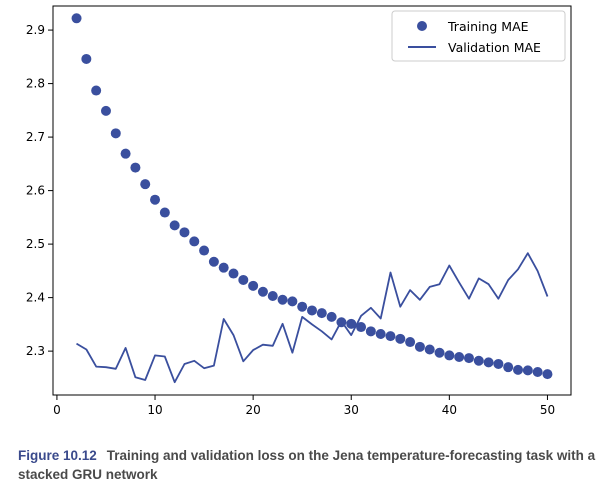 The width and height of the screenshot is (603, 495). Describe the element at coordinates (57, 410) in the screenshot. I see `x-tick-label: 0` at that location.